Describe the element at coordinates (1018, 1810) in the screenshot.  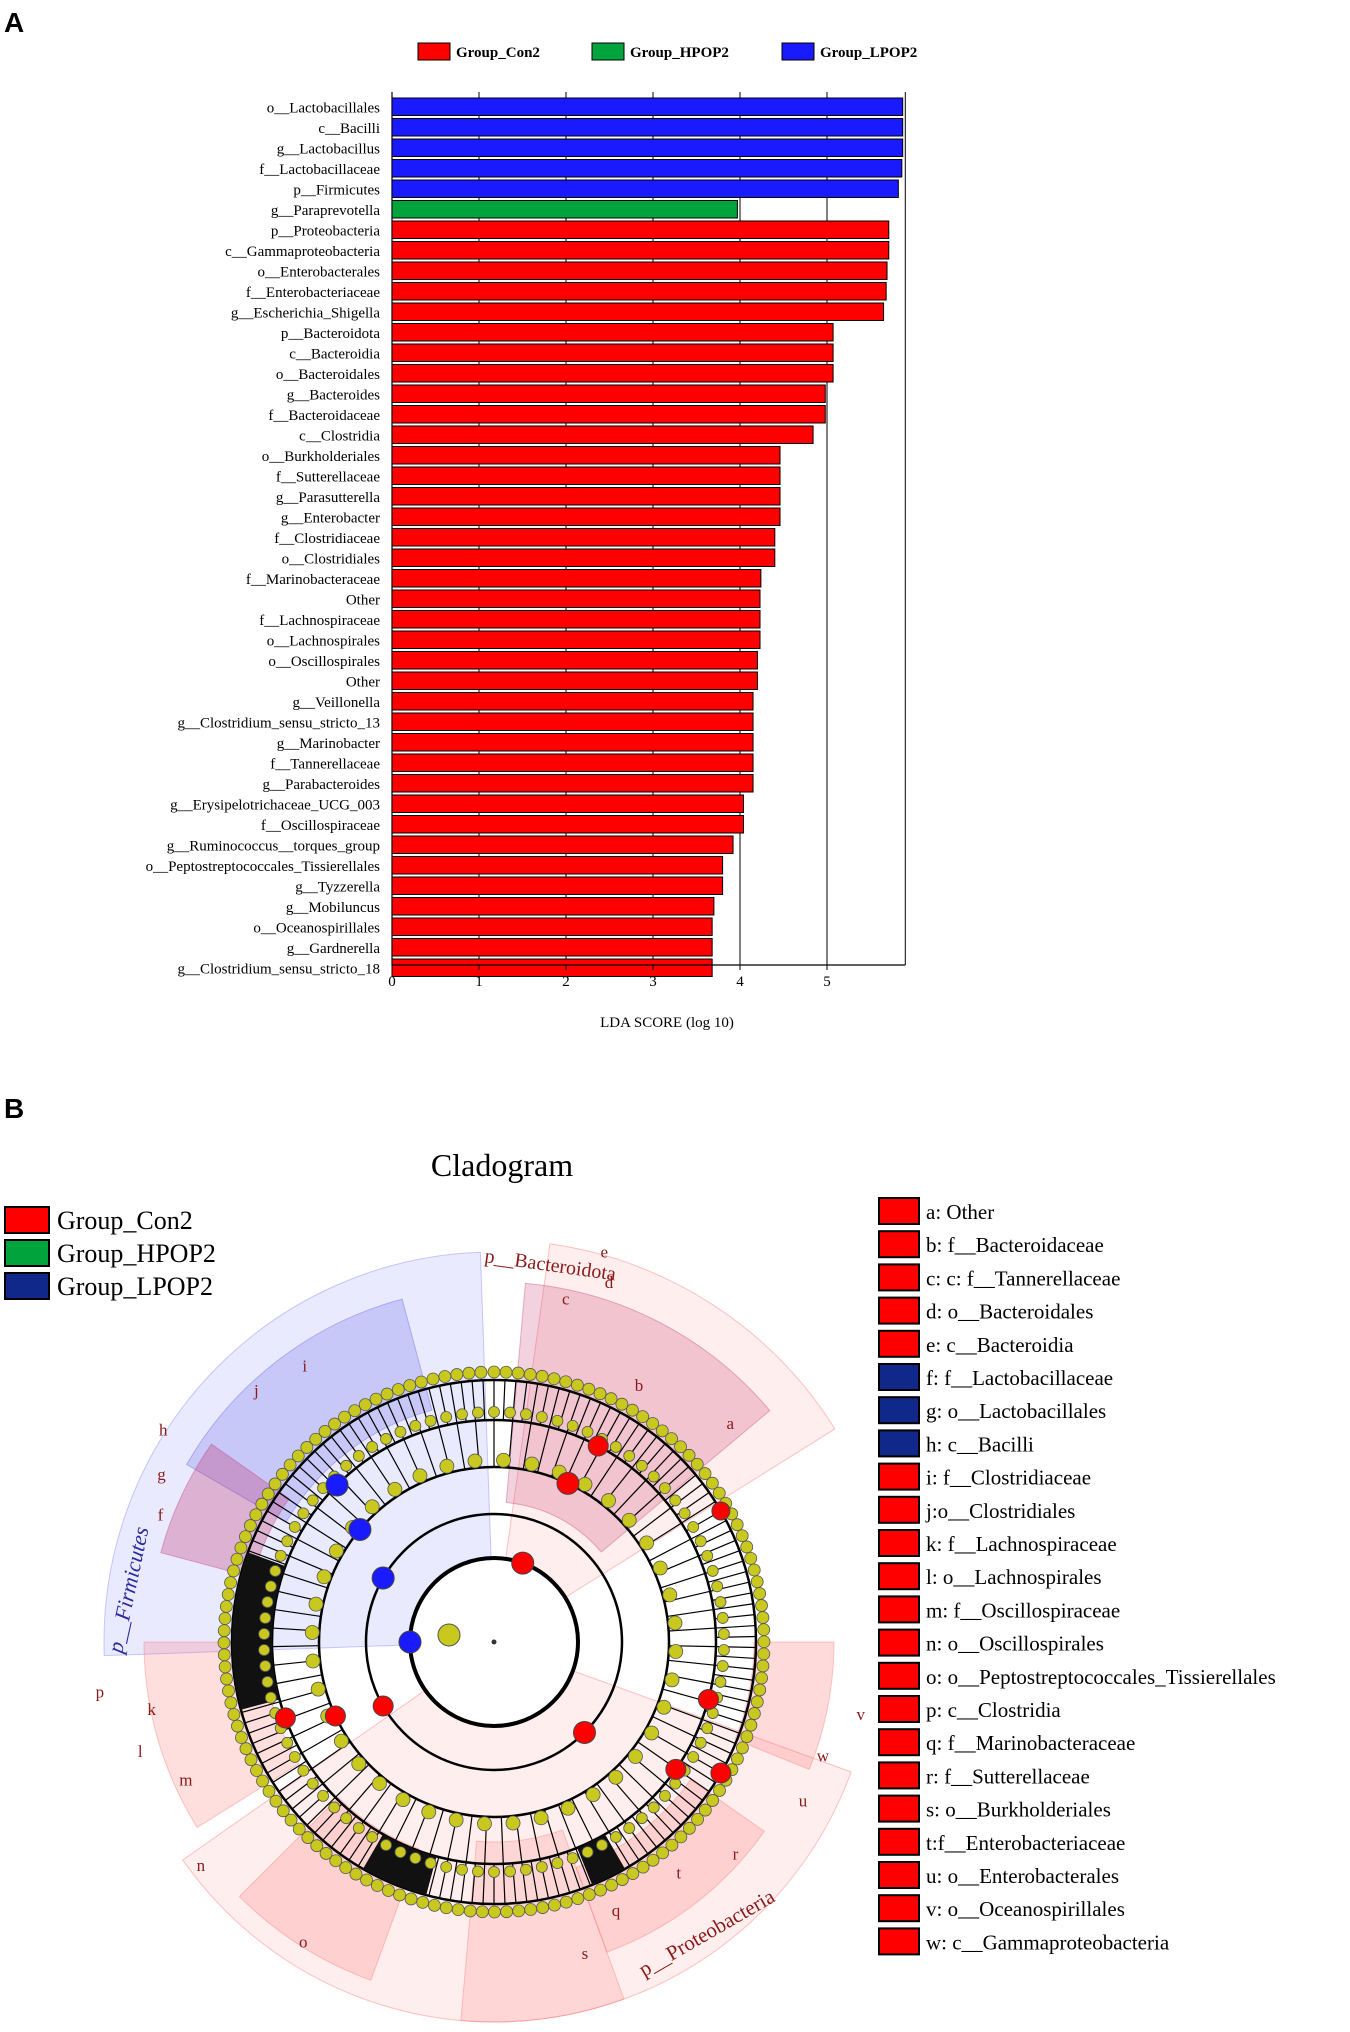
I see `key-item: s: o__Burkholderiales` at that location.